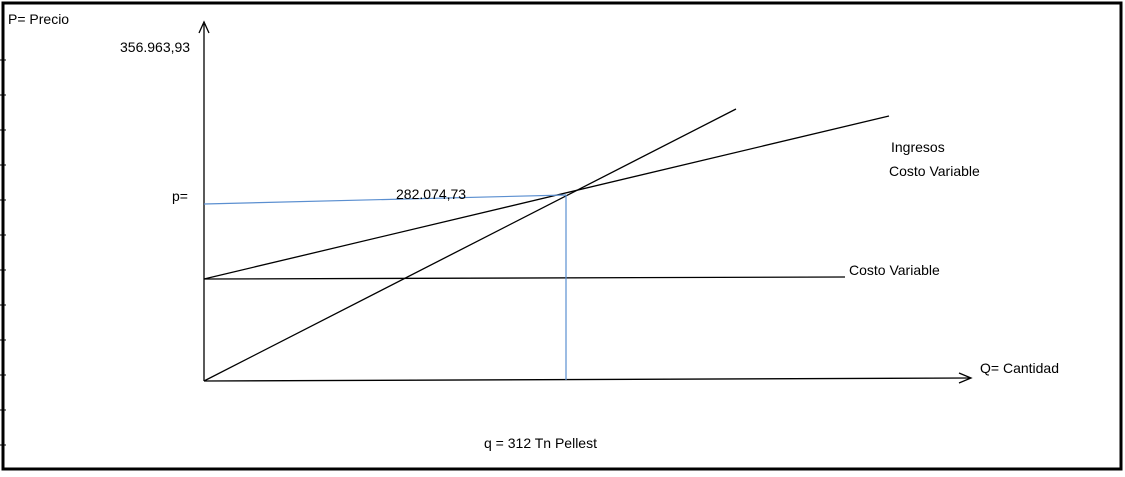  What do you see at coordinates (204, 27) in the screenshot?
I see `y-axis-arrowhead` at bounding box center [204, 27].